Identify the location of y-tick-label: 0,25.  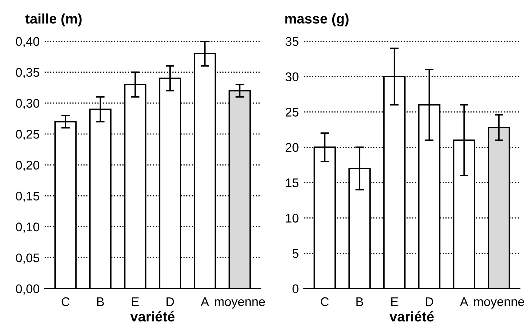
(28, 135).